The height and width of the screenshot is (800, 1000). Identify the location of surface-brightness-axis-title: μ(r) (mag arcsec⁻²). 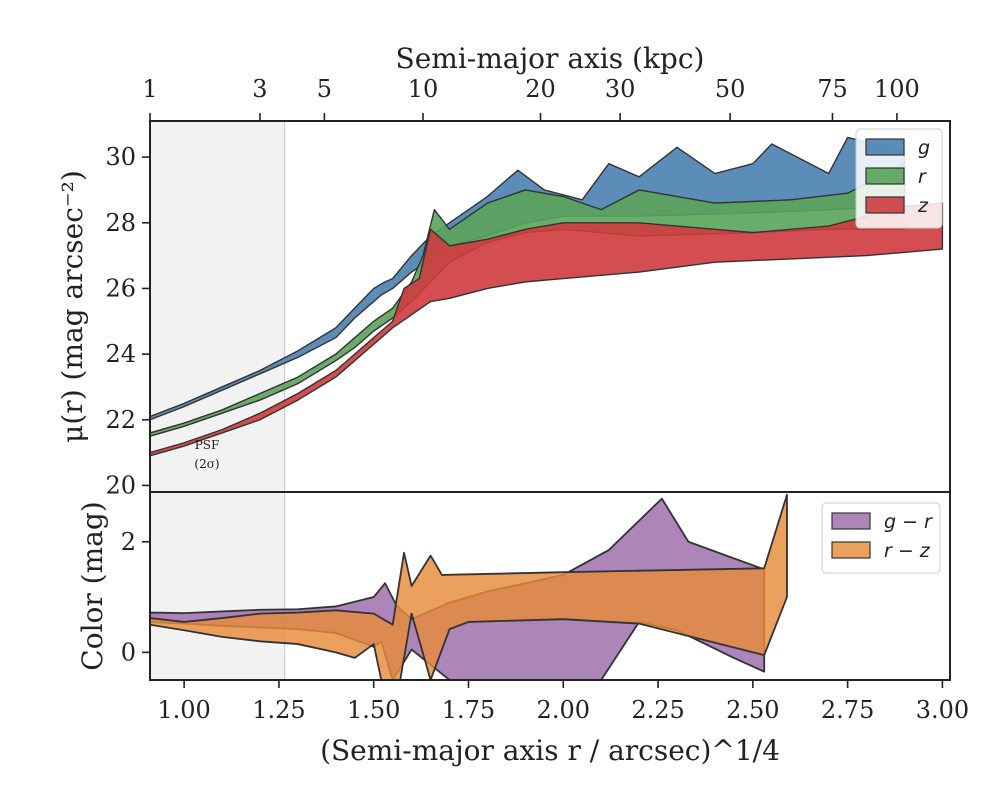
(72, 306).